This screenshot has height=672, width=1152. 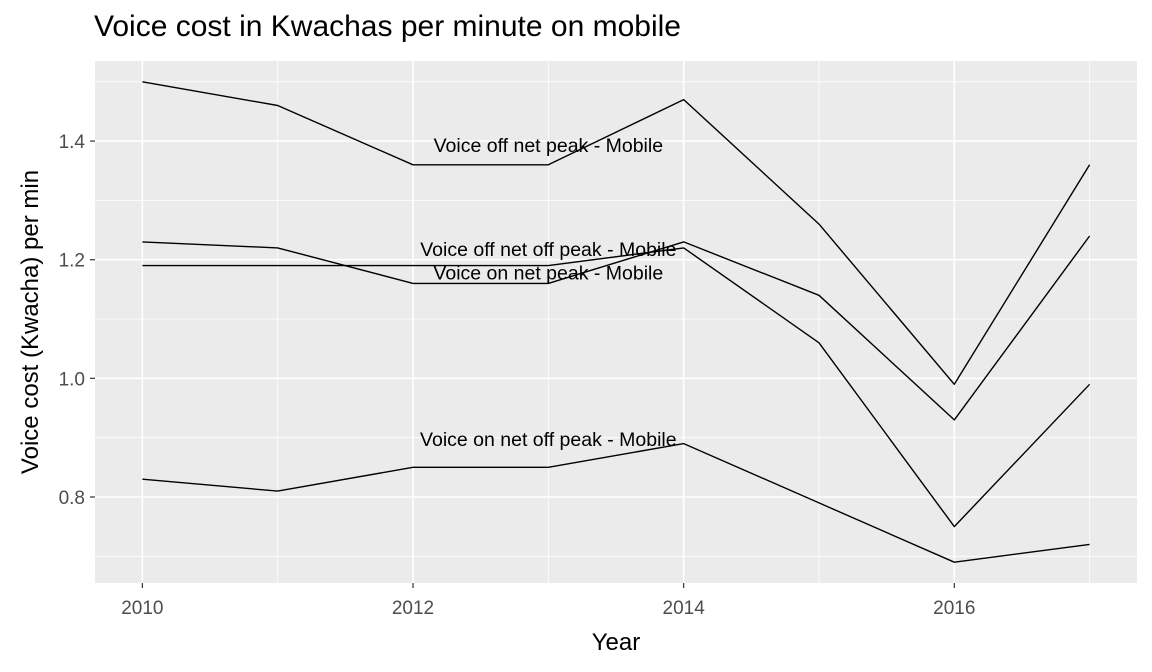 What do you see at coordinates (548, 146) in the screenshot?
I see `series-label-1: Voice off net peak - Mobile` at bounding box center [548, 146].